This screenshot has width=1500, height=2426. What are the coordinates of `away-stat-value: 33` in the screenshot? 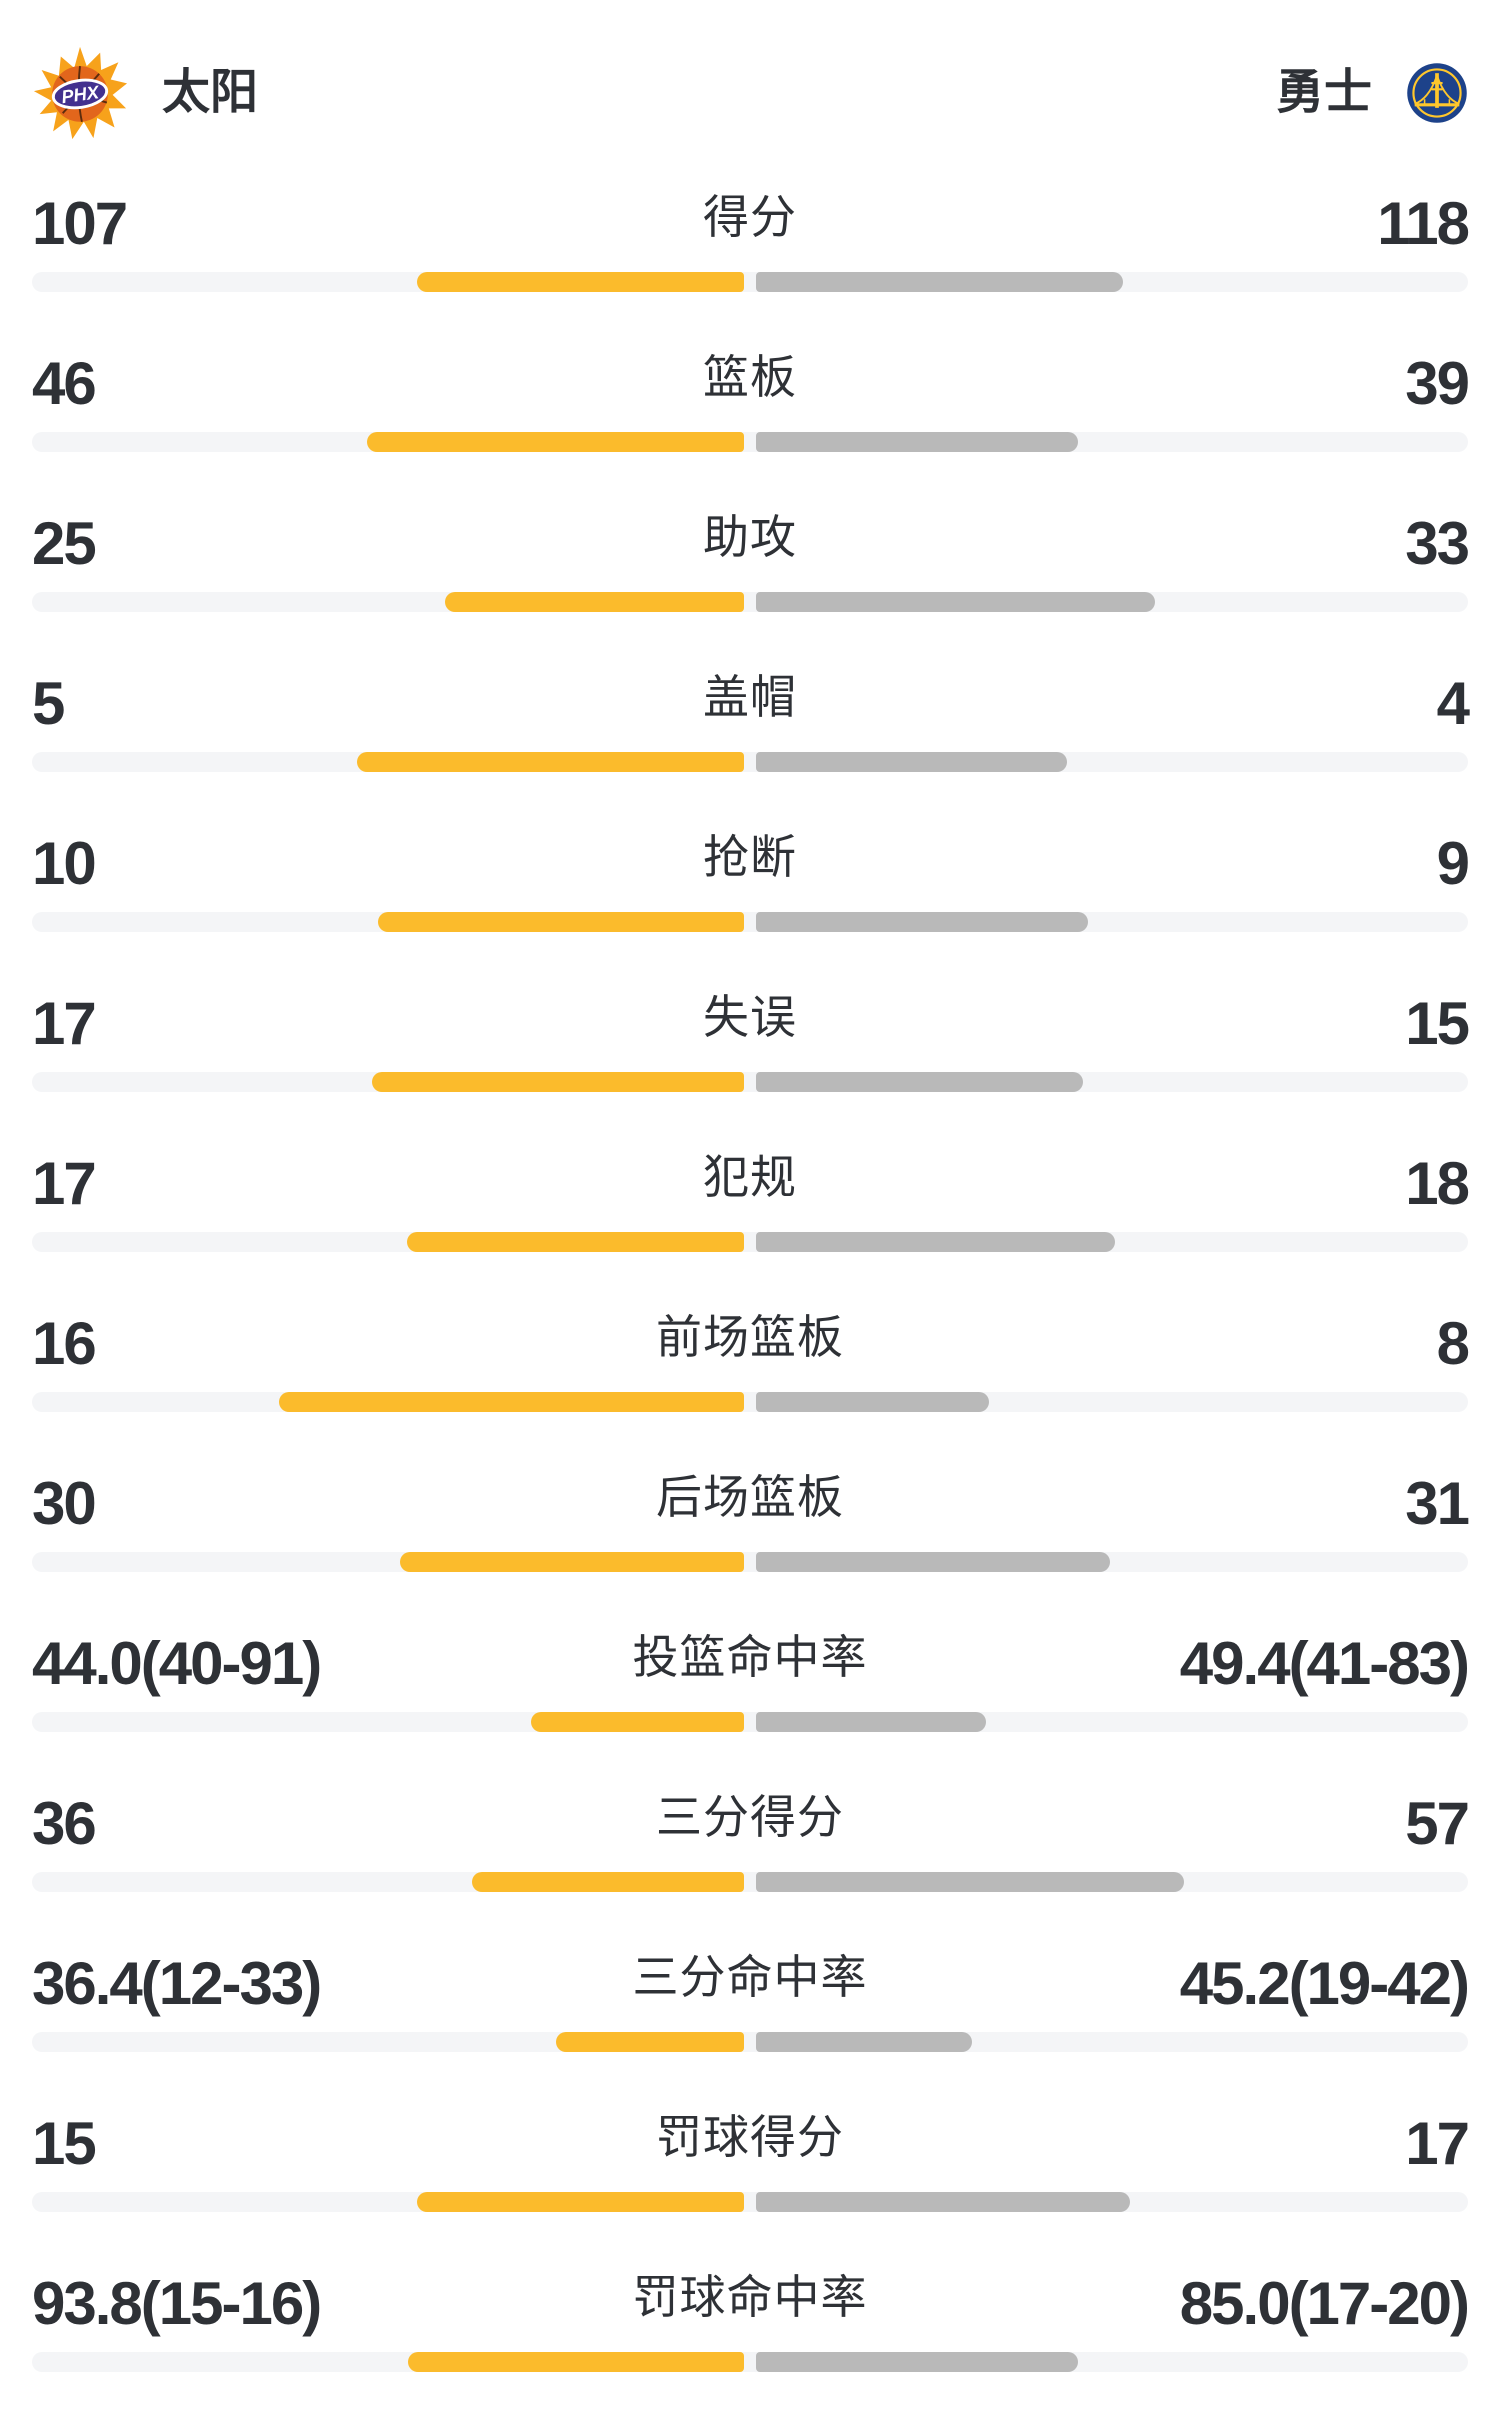 It's located at (1437, 543).